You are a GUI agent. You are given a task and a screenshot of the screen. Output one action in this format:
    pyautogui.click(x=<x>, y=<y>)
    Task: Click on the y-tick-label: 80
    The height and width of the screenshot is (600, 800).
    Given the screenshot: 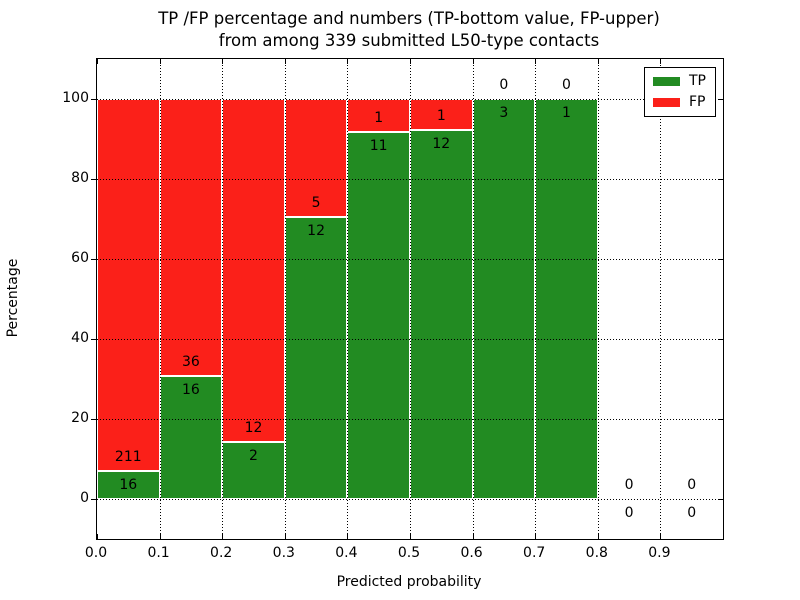 What is the action you would take?
    pyautogui.click(x=80, y=178)
    